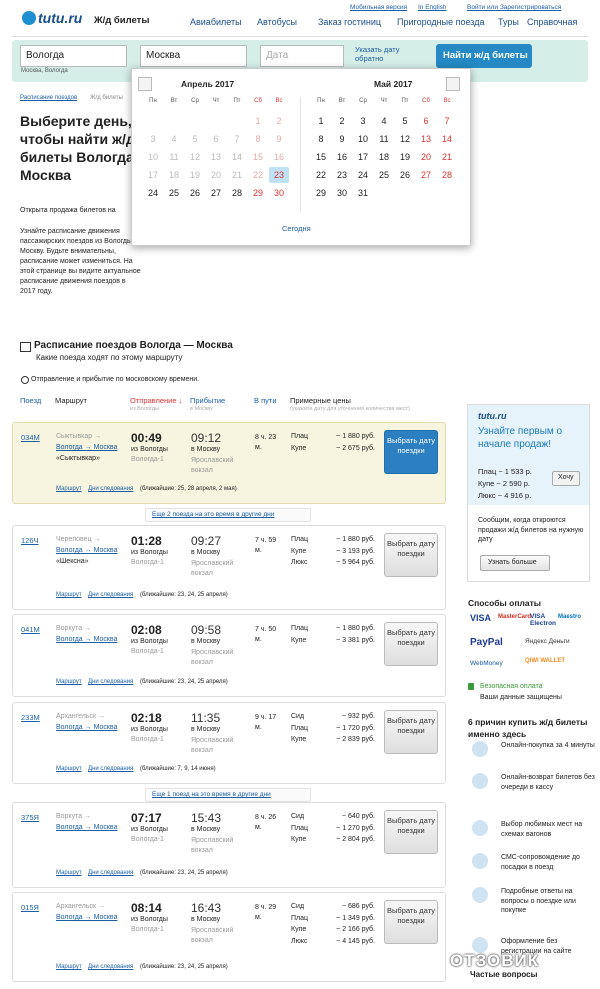 The height and width of the screenshot is (989, 600). What do you see at coordinates (447, 121) in the screenshot?
I see `calendar-day: 7` at bounding box center [447, 121].